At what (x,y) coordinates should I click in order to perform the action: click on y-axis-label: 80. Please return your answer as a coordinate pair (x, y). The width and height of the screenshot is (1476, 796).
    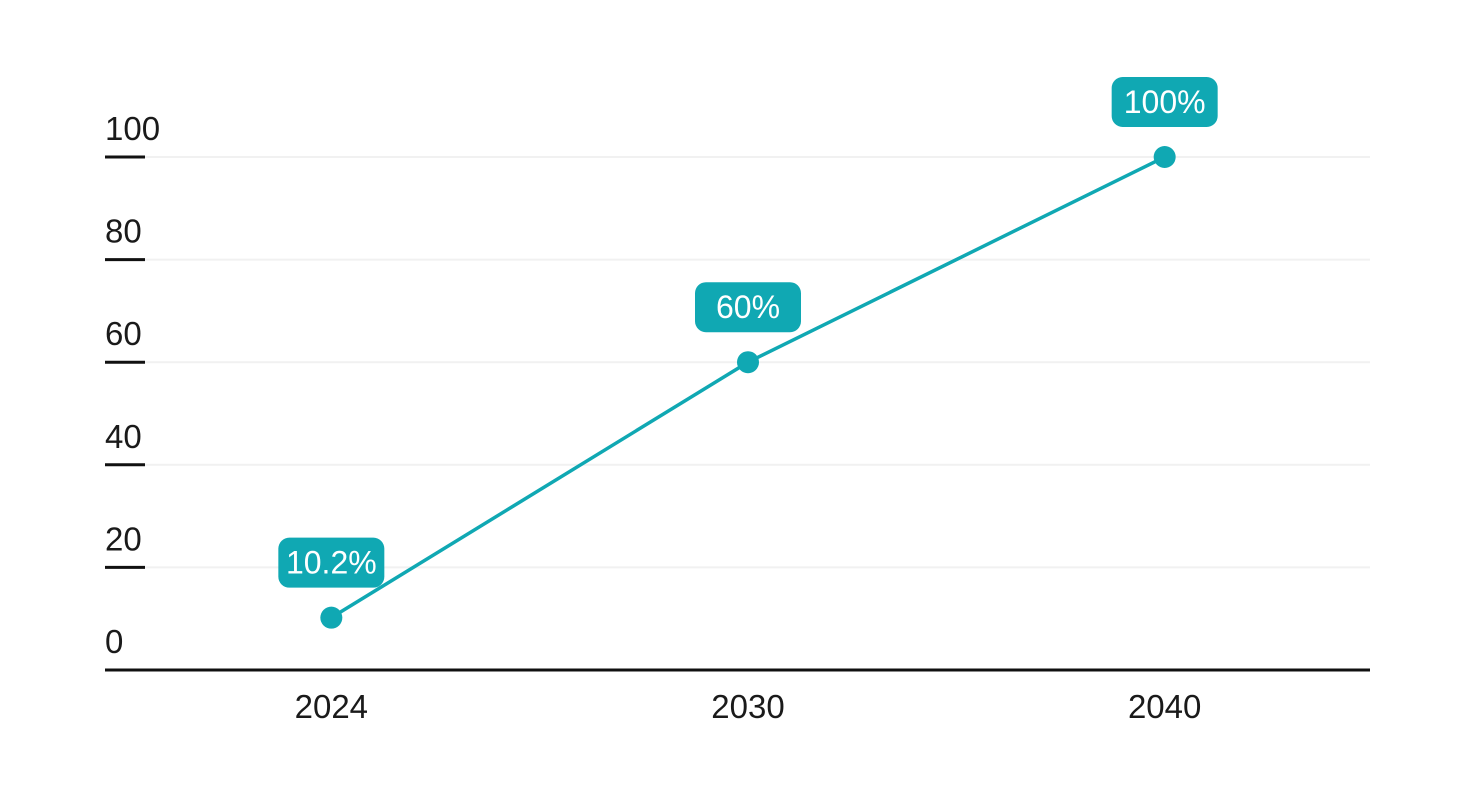
    Looking at the image, I should click on (123, 231).